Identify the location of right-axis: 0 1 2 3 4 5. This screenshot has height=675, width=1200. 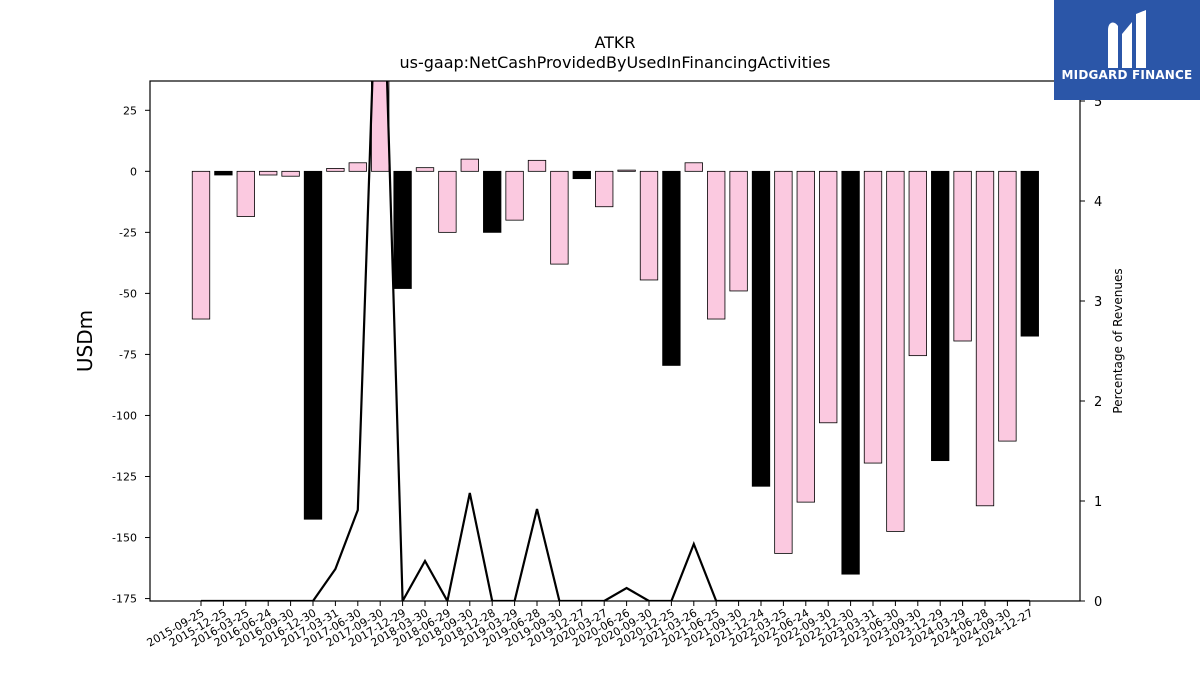
(1091, 352).